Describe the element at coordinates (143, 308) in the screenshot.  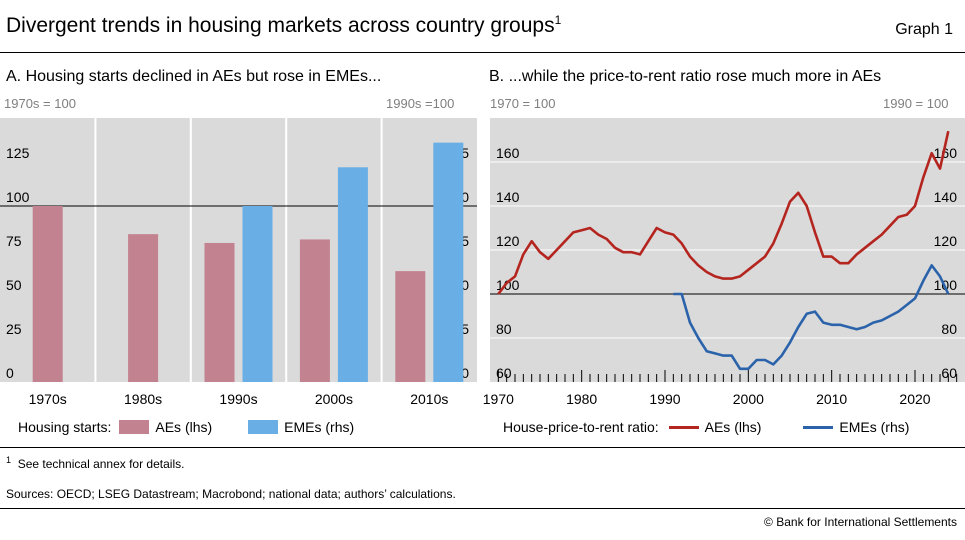
I see `bar-ae-1980s` at that location.